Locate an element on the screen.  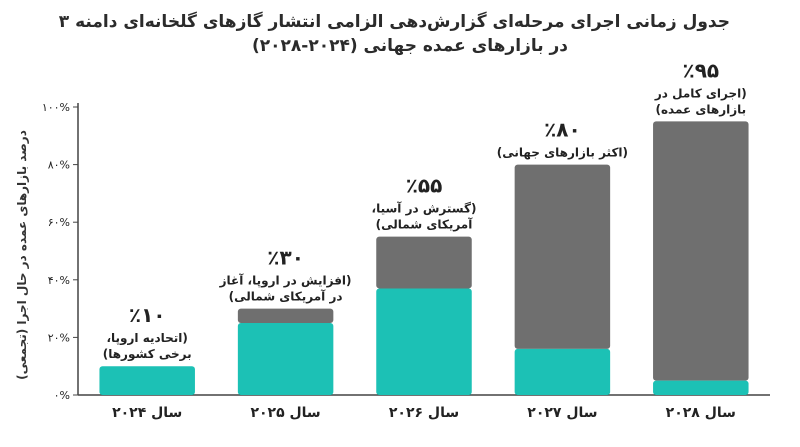
bar-annotation: برخی کشورها) is located at coordinates (147, 354).